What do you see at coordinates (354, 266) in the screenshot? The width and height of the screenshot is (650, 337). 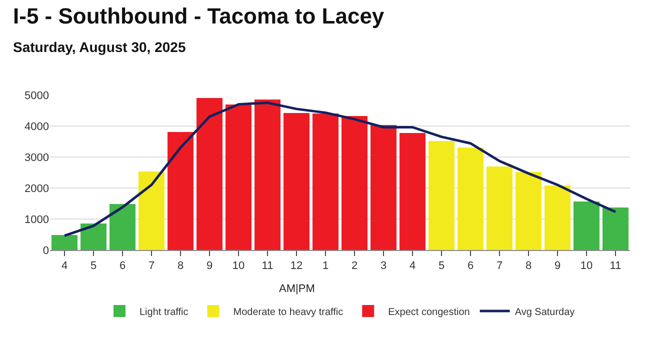 I see `x-tick-label: 2` at bounding box center [354, 266].